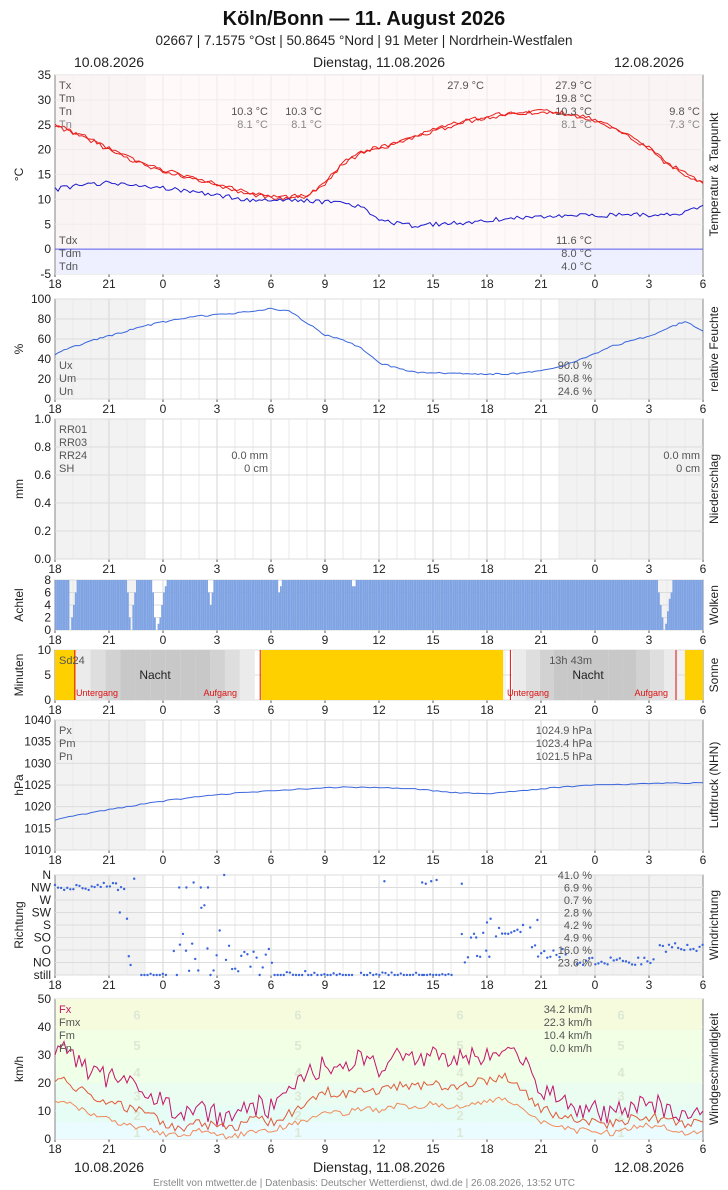  What do you see at coordinates (47, 630) in the screenshot?
I see `clouds-y-tick: 0` at bounding box center [47, 630].